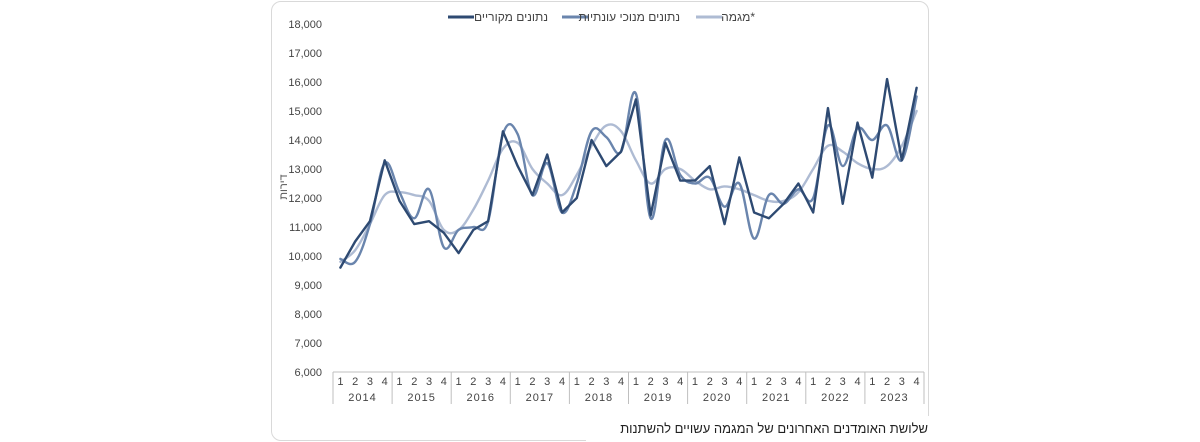 This screenshot has height=442, width=1200. I want to click on x-tick-year: 2022, so click(835, 398).